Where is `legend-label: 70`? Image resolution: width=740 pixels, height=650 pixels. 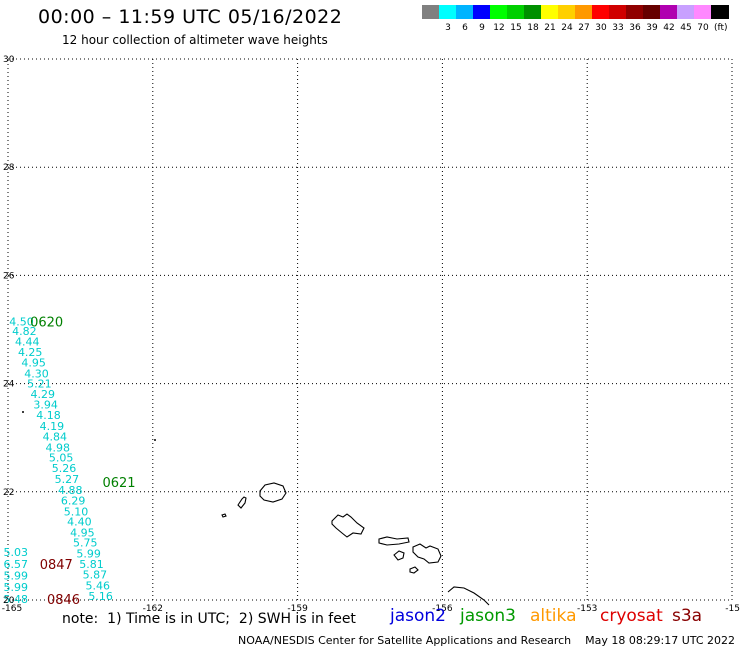 legend-label: 70 is located at coordinates (703, 28).